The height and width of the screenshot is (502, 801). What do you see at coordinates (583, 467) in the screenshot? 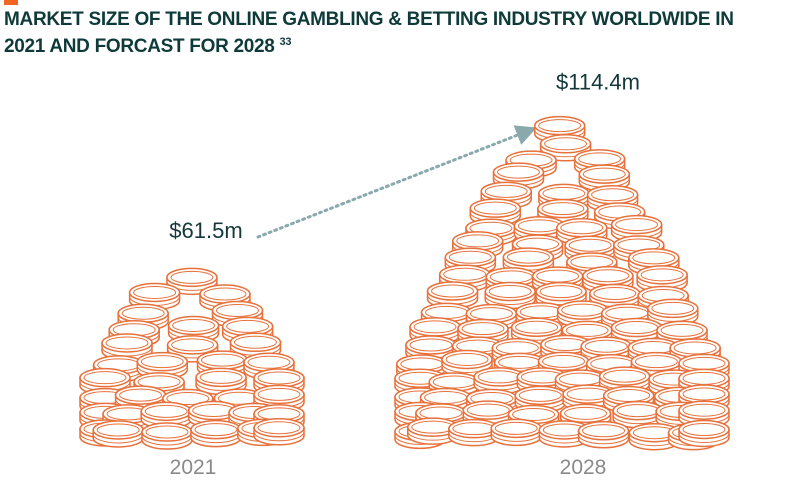
I see `category-label: 2028` at bounding box center [583, 467].